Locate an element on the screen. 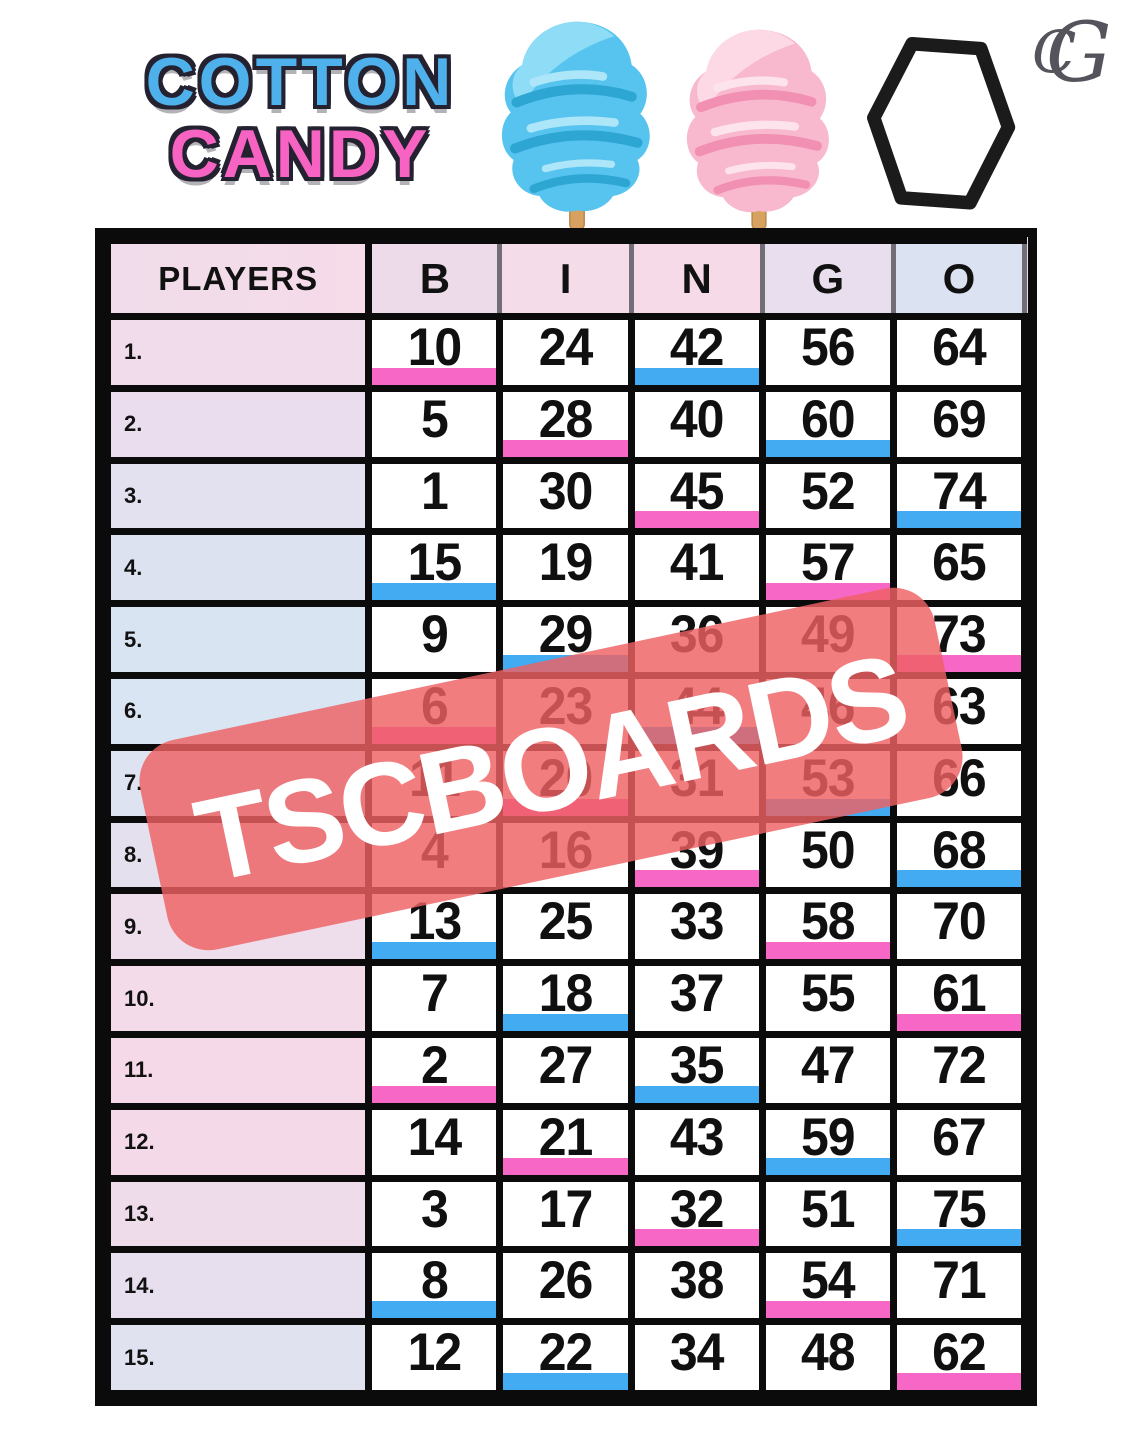  cell-number: 10 is located at coordinates (435, 347).